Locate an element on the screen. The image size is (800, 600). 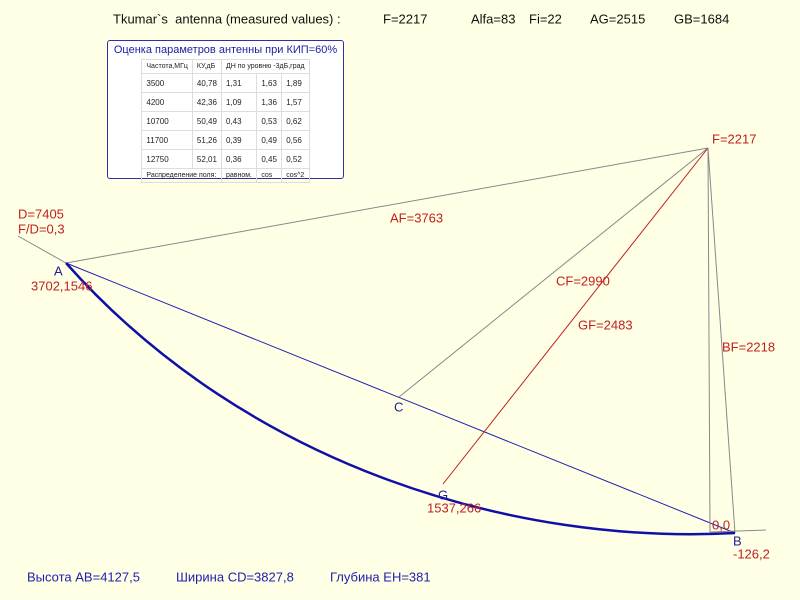
focal-axis is located at coordinates (42, 249).